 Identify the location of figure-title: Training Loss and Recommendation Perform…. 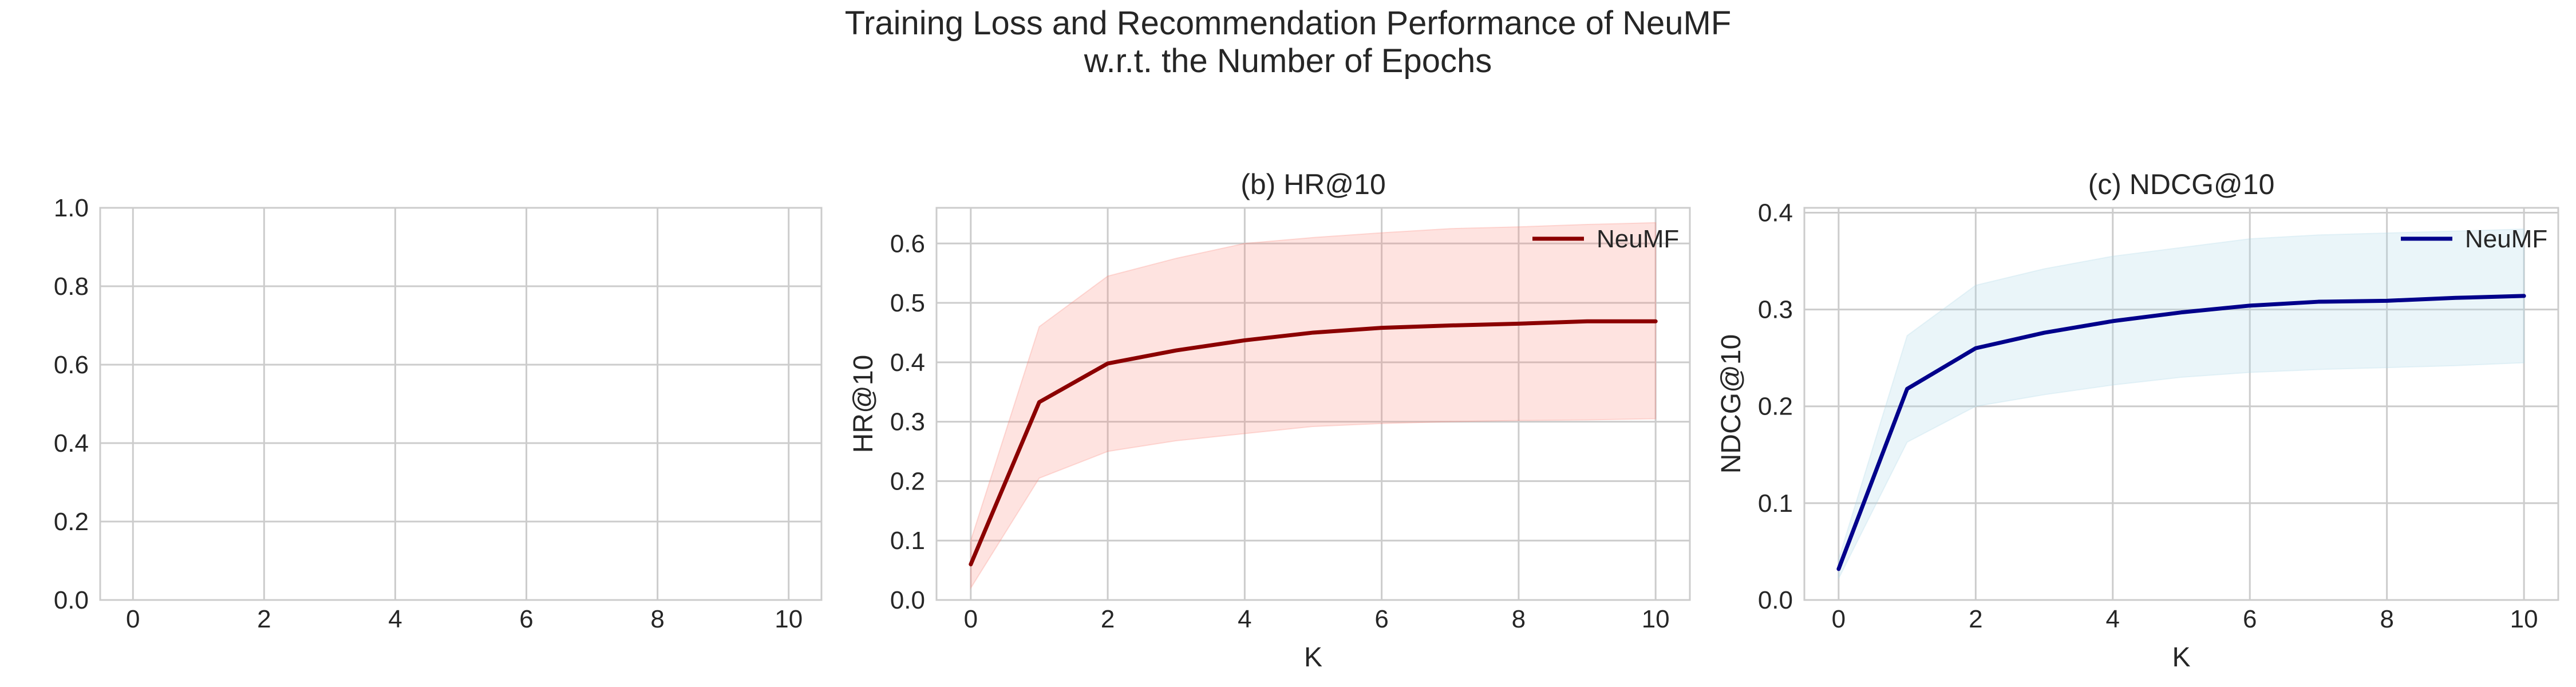
(1288, 43).